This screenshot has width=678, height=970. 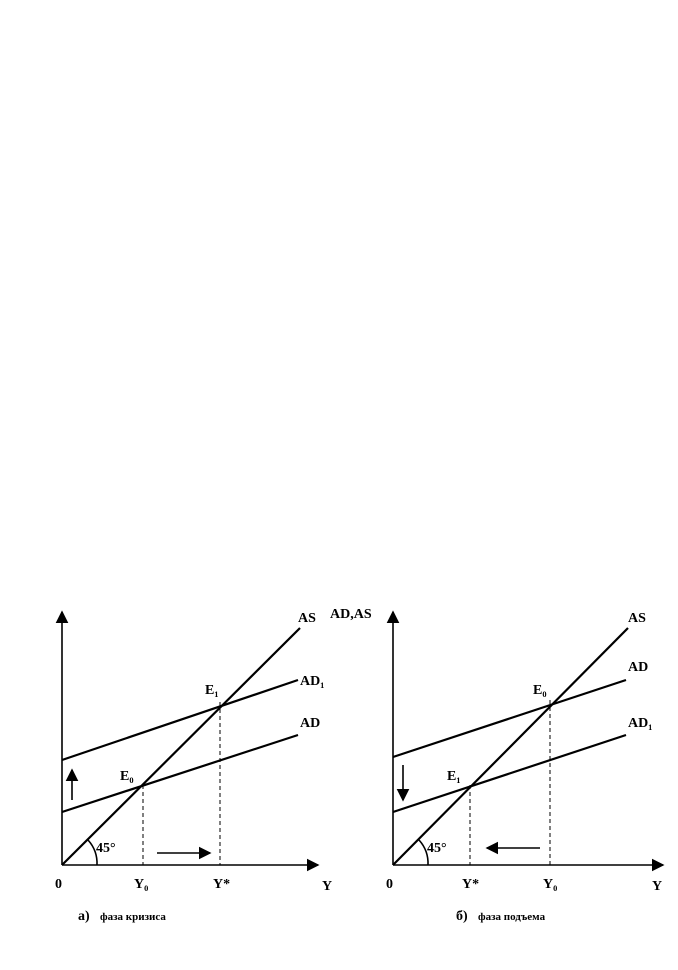 I want to click on caption: фаза подъема, so click(x=512, y=917).